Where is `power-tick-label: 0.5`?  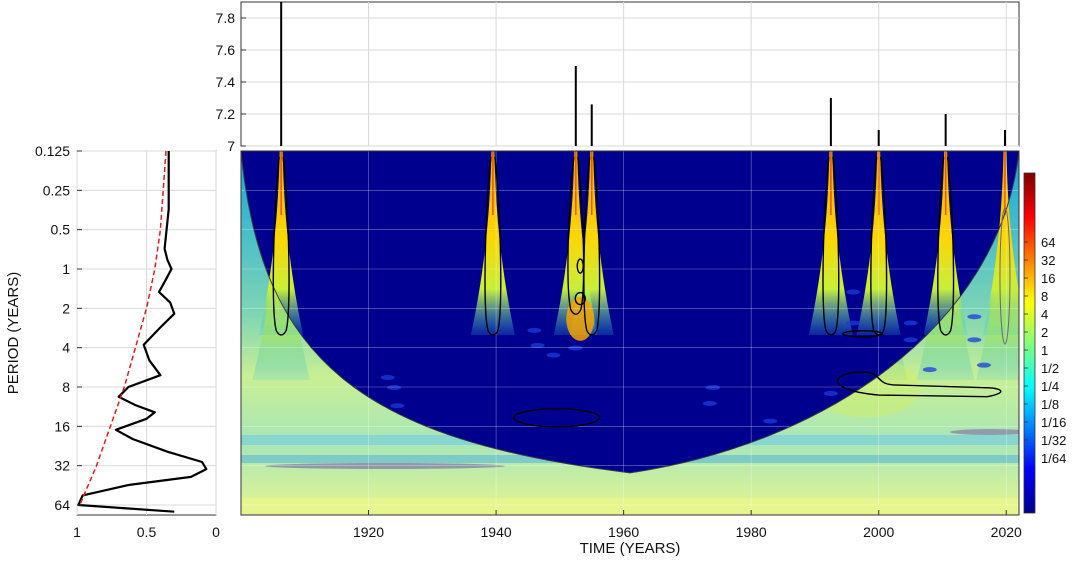
power-tick-label: 0.5 is located at coordinates (147, 532).